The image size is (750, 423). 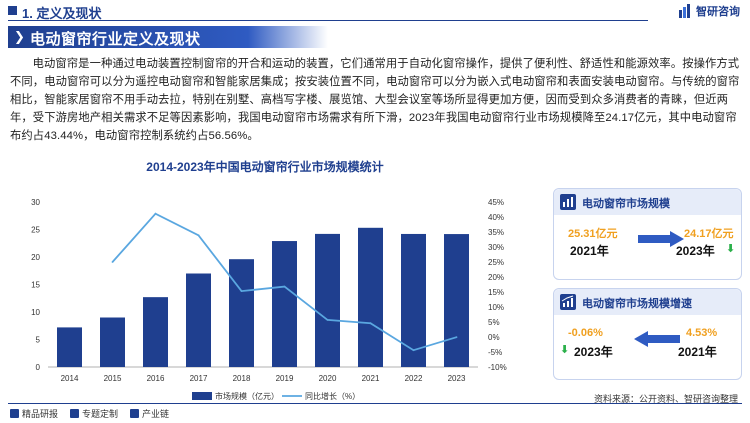 I want to click on card-header: 电动窗帘市场规模, so click(x=647, y=202).